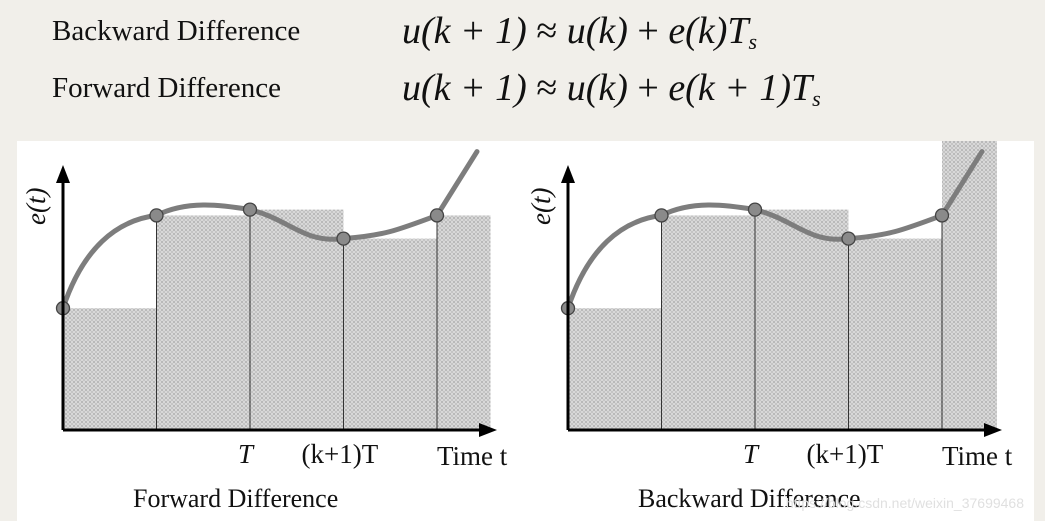  Describe the element at coordinates (904, 503) in the screenshot. I see `watermark: https://blog.csdn.net/weixin_37699468` at that location.